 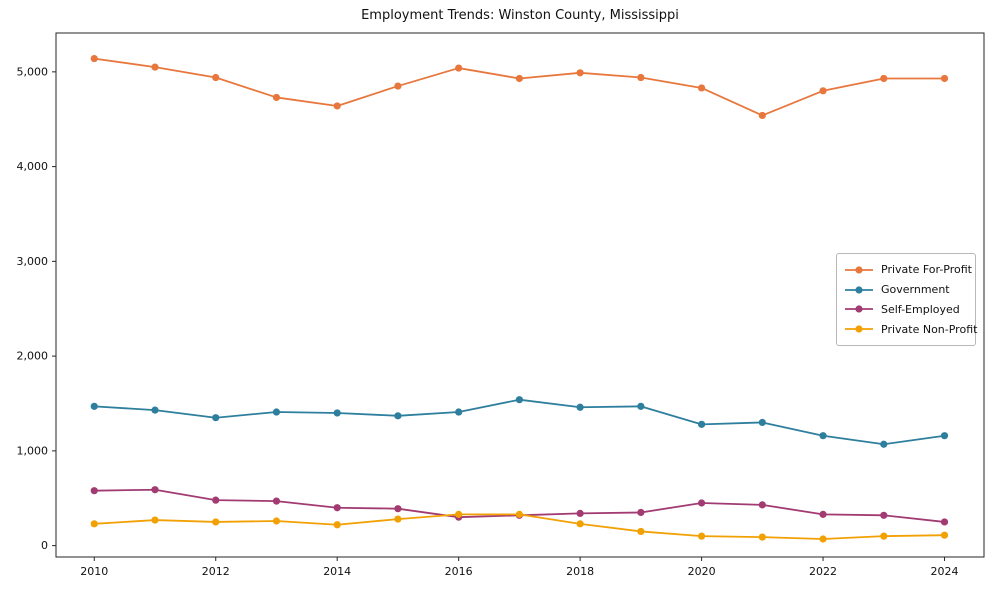 What do you see at coordinates (33, 261) in the screenshot?
I see `y-tick-label: 3,000` at bounding box center [33, 261].